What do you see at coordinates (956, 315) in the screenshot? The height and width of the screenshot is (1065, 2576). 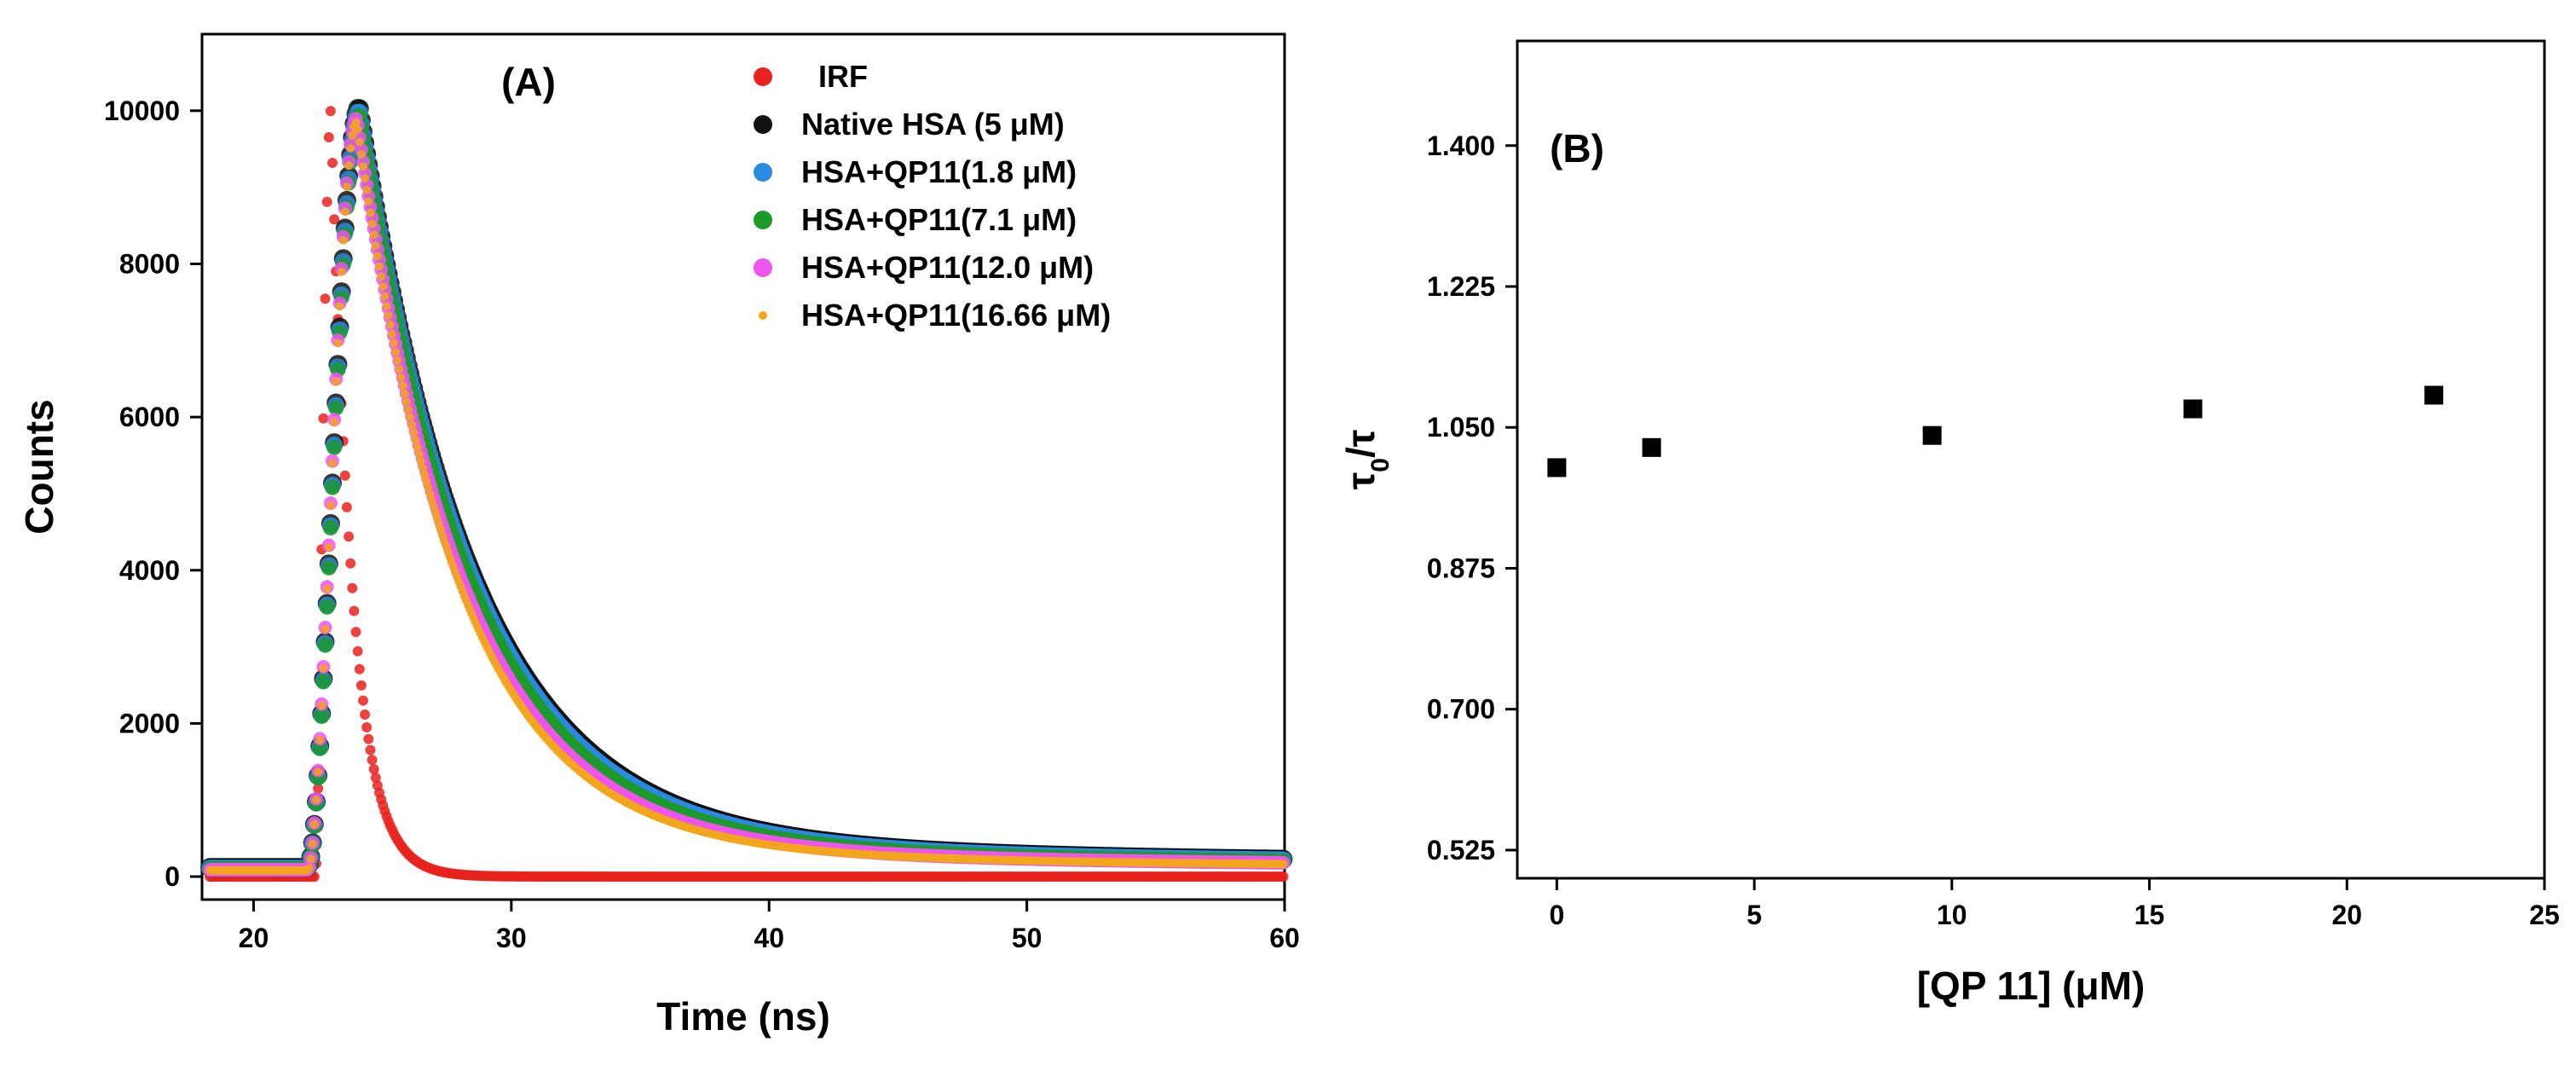 I see `panel-a-legend-label: HSA+QP11(16.66 μM)` at bounding box center [956, 315].